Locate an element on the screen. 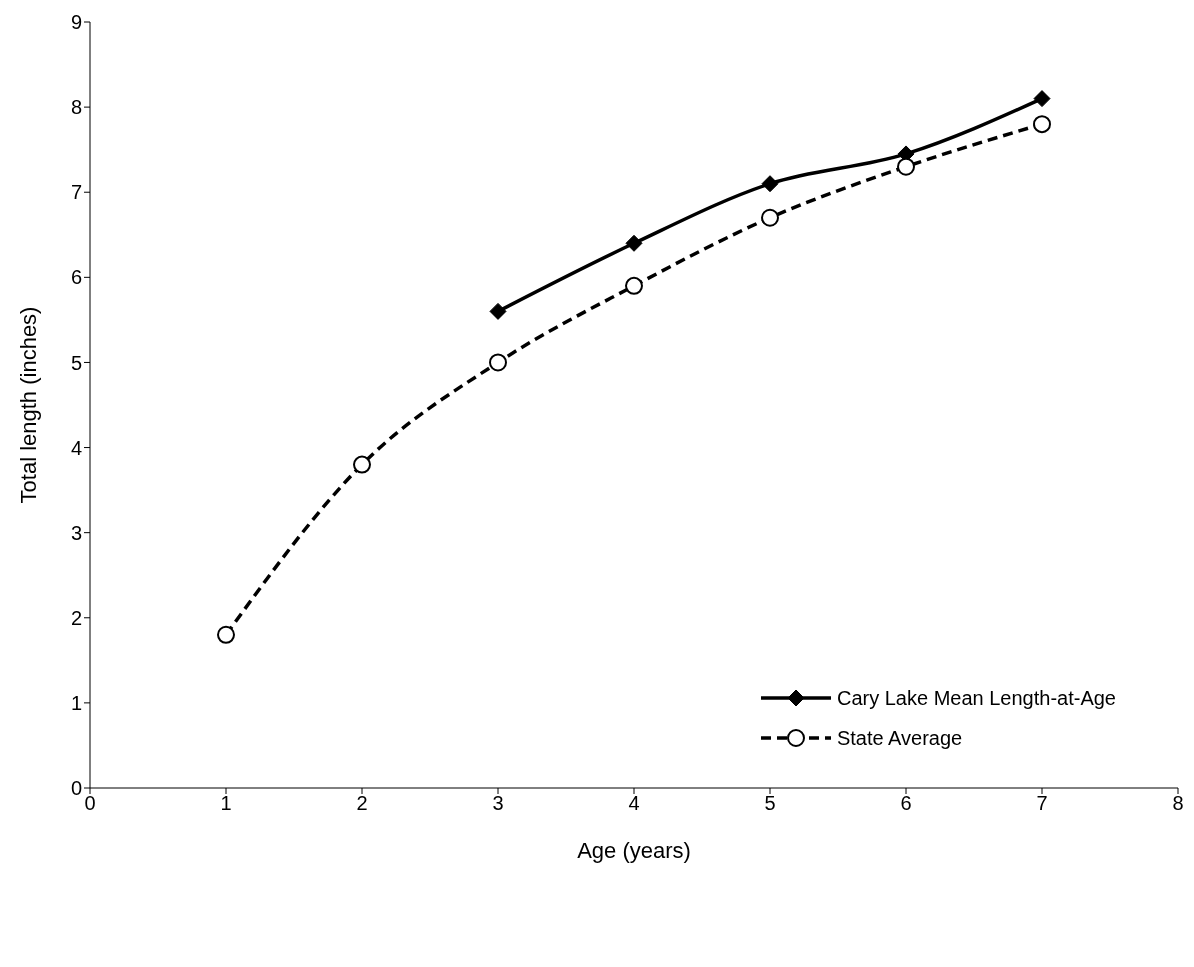 This screenshot has width=1194, height=967. y-tick-label: 5 is located at coordinates (76, 362).